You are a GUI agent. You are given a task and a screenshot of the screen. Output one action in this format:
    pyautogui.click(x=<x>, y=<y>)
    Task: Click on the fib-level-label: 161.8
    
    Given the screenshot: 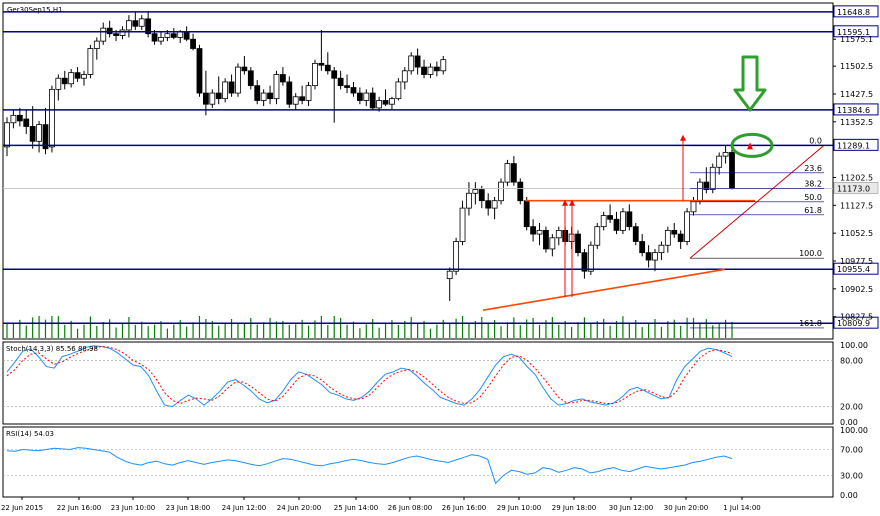 What is the action you would take?
    pyautogui.click(x=810, y=323)
    